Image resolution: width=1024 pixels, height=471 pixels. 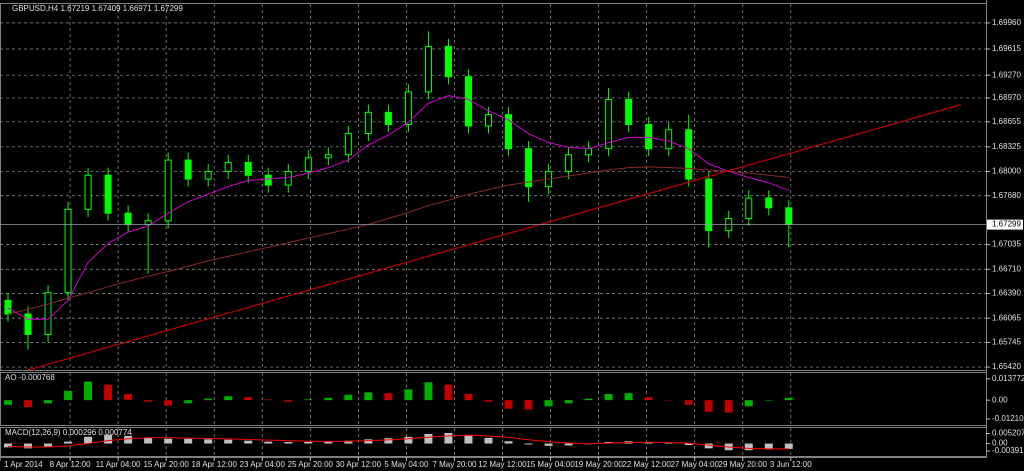 What do you see at coordinates (1000, 399) in the screenshot?
I see `y-tick-label: 0.00` at bounding box center [1000, 399].